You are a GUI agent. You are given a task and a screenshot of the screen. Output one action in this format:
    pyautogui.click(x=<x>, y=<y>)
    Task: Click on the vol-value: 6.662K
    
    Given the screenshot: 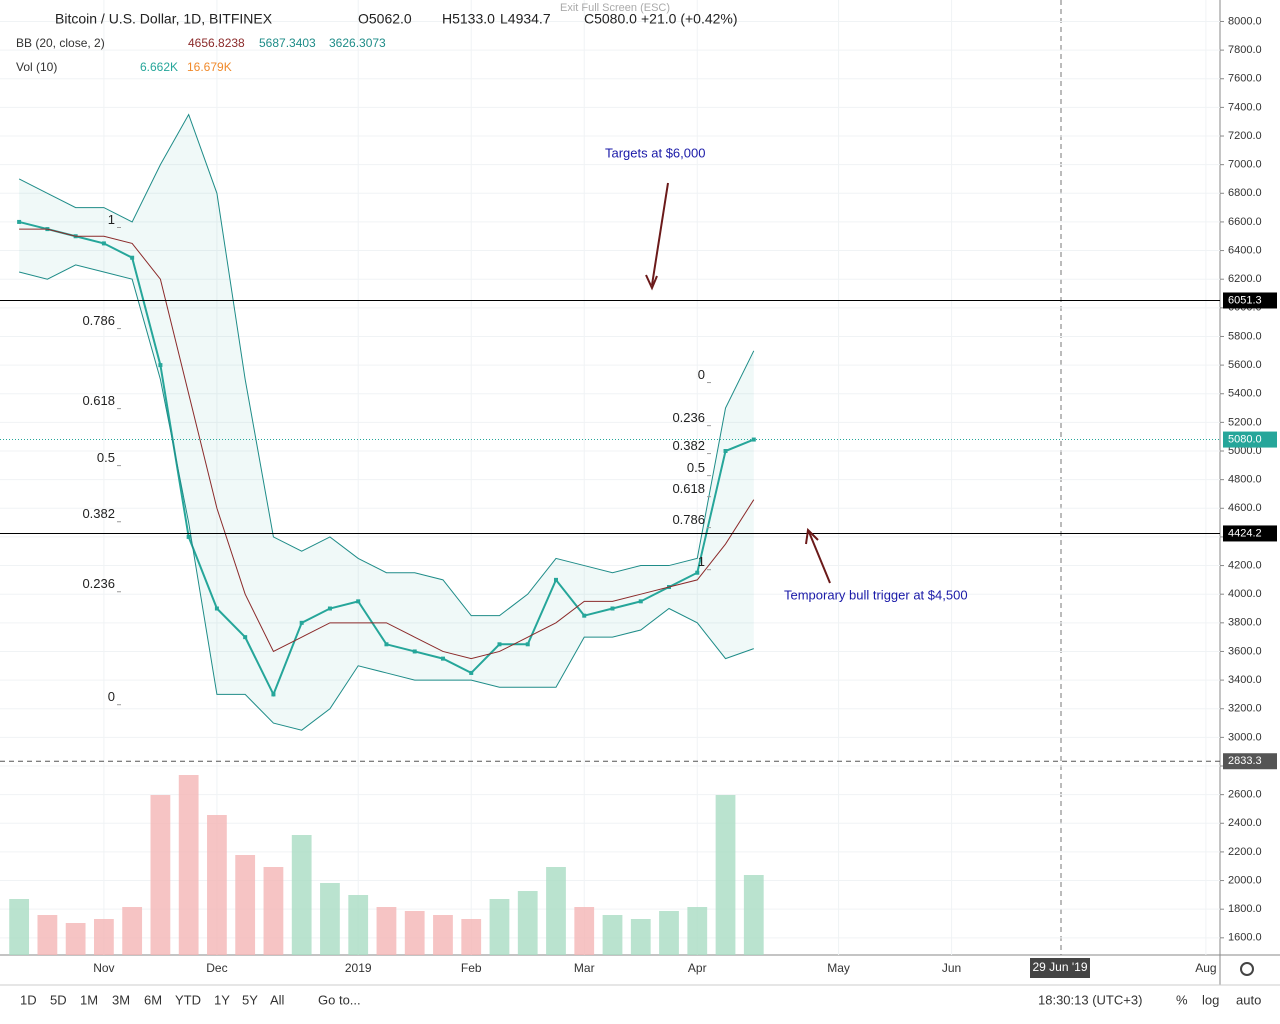 What is the action you would take?
    pyautogui.click(x=159, y=67)
    